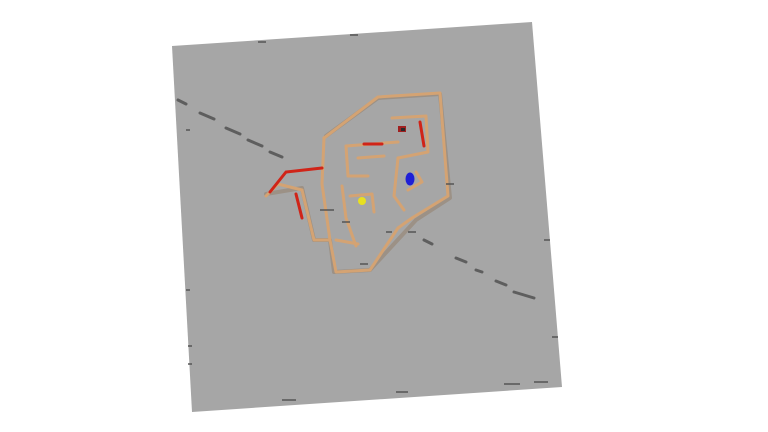  I want to click on maze-markers, so click(387, 224).